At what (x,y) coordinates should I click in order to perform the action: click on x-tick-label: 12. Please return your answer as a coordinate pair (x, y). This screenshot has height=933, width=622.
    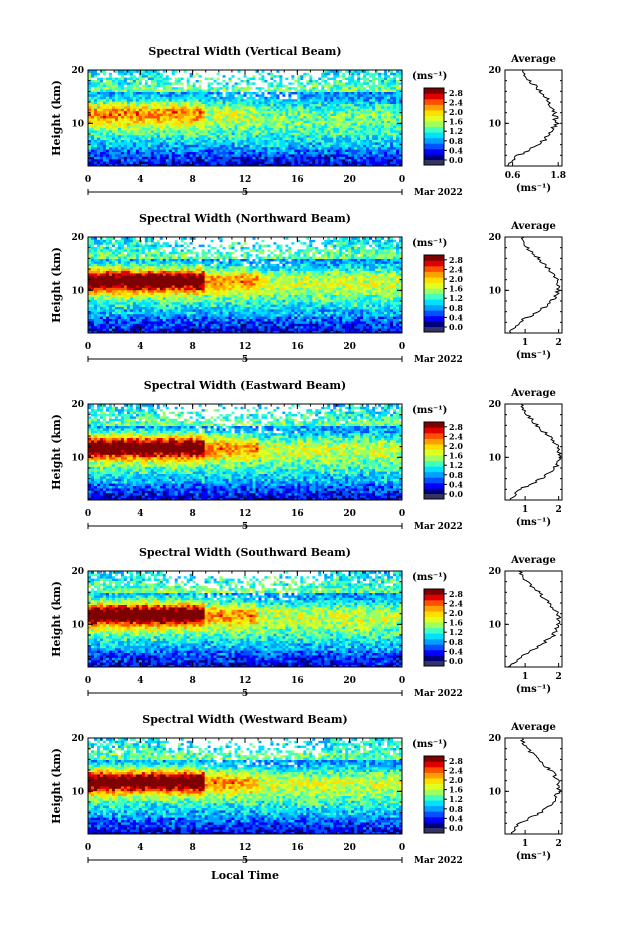
    Looking at the image, I should click on (245, 681).